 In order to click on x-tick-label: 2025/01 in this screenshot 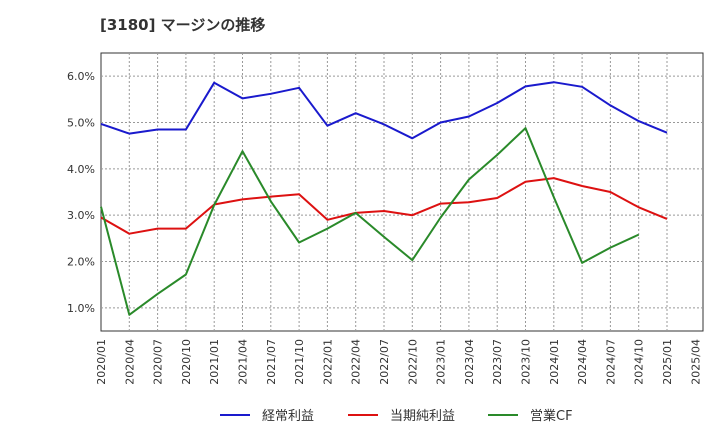, I will do `click(667, 362)`.